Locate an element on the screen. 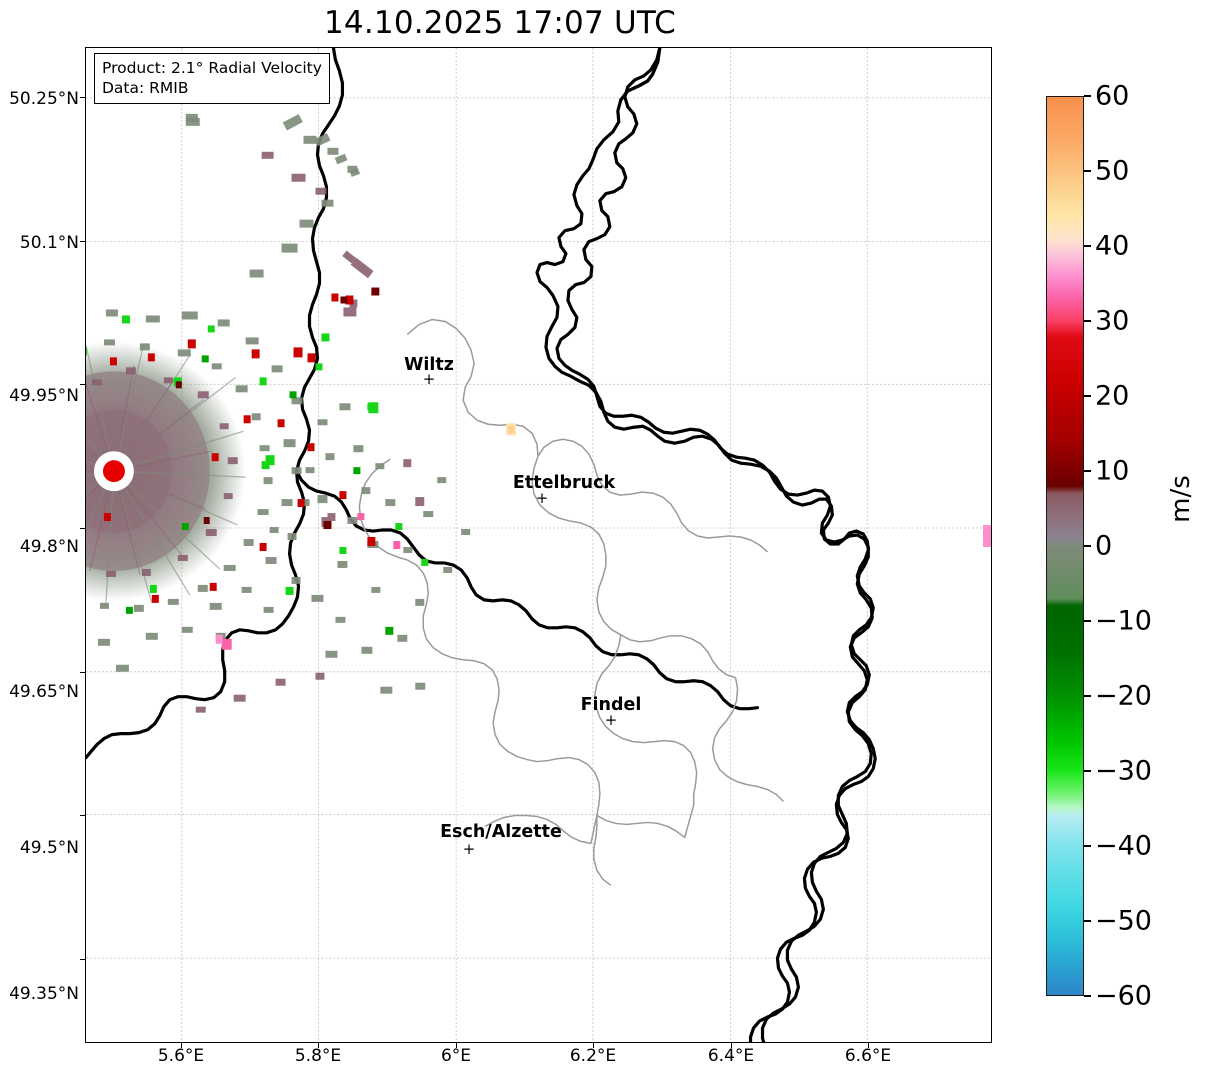  colorbar-tick-label-1: 50 is located at coordinates (1112, 171).